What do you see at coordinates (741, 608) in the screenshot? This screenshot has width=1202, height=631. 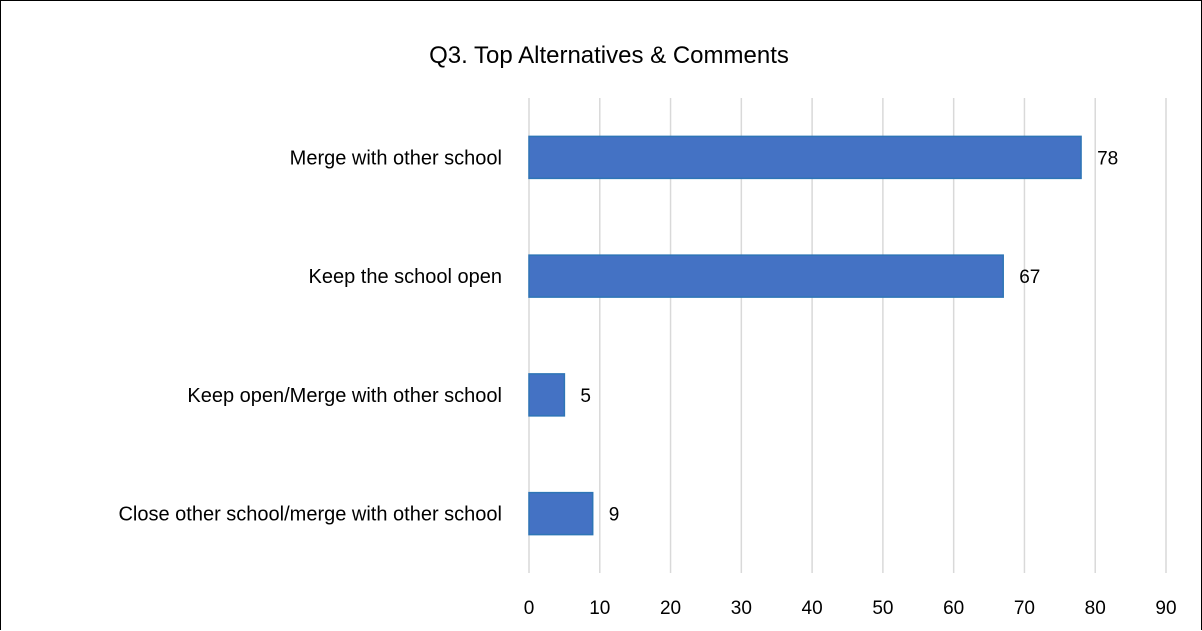 I see `x-tick-label: 30` at bounding box center [741, 608].